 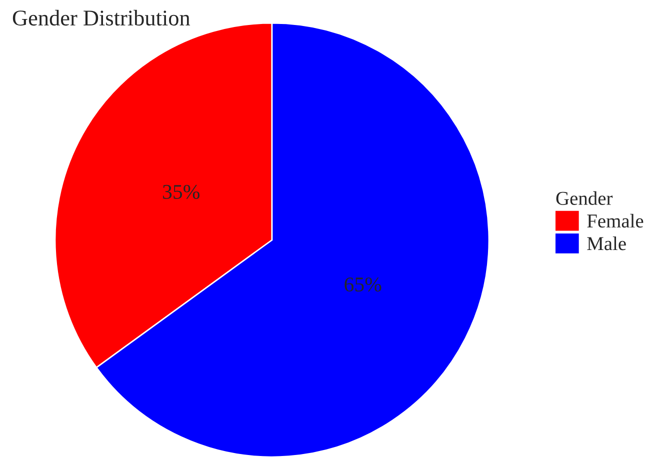 What do you see at coordinates (181, 191) in the screenshot?
I see `data-label: 35%` at bounding box center [181, 191].